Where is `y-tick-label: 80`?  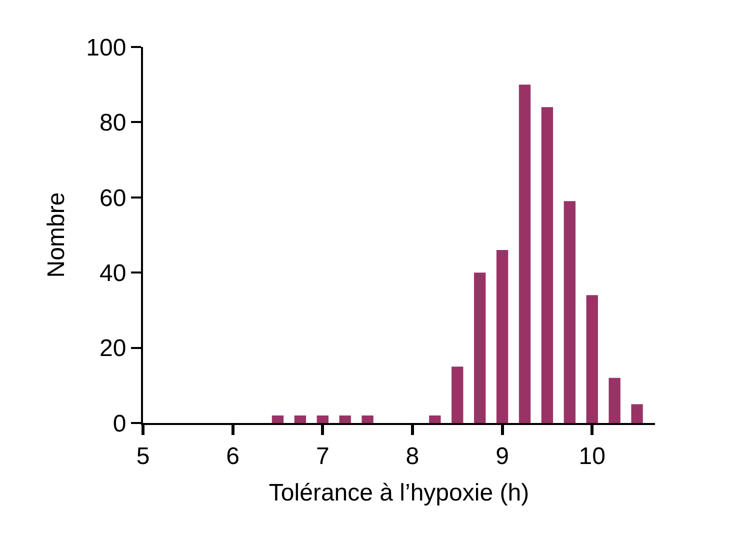
y-tick-label: 80 is located at coordinates (112, 123).